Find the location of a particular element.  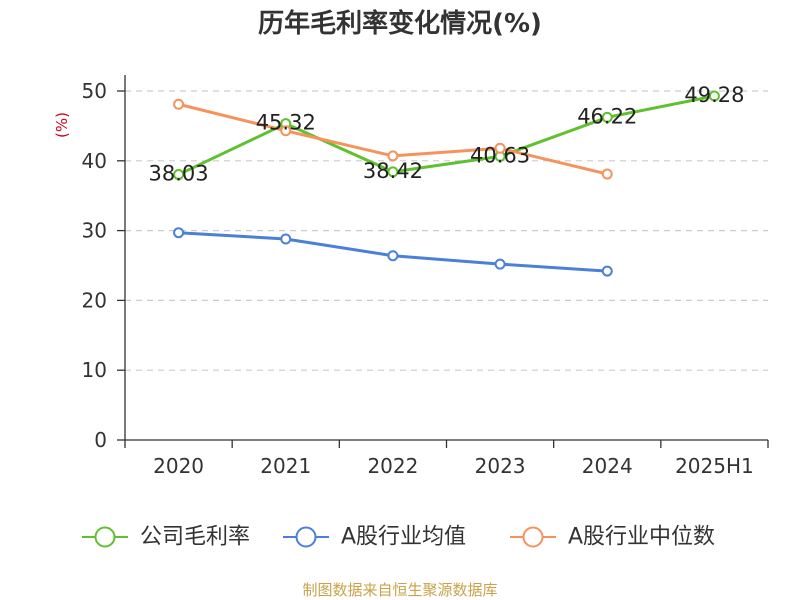

legend-item: A股行业中位数 is located at coordinates (612, 537).